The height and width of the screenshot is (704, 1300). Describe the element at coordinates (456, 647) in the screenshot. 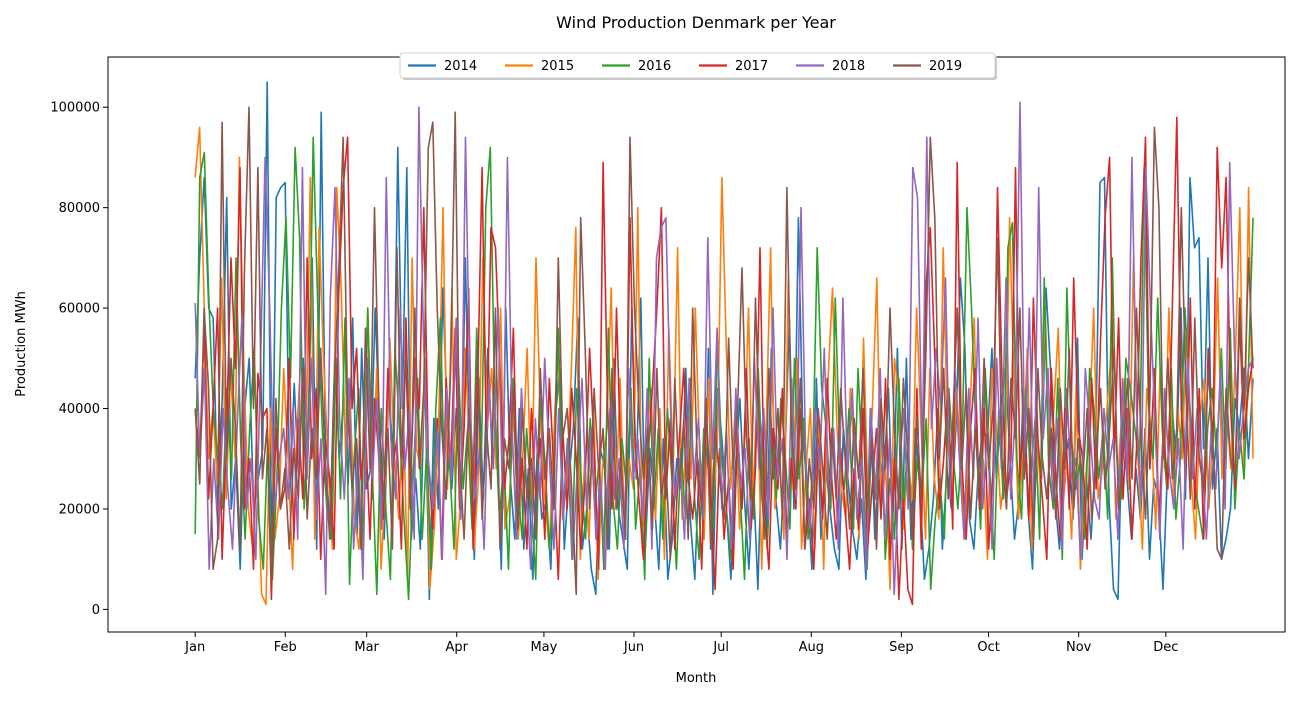

I see `x-tick-label: Apr` at that location.